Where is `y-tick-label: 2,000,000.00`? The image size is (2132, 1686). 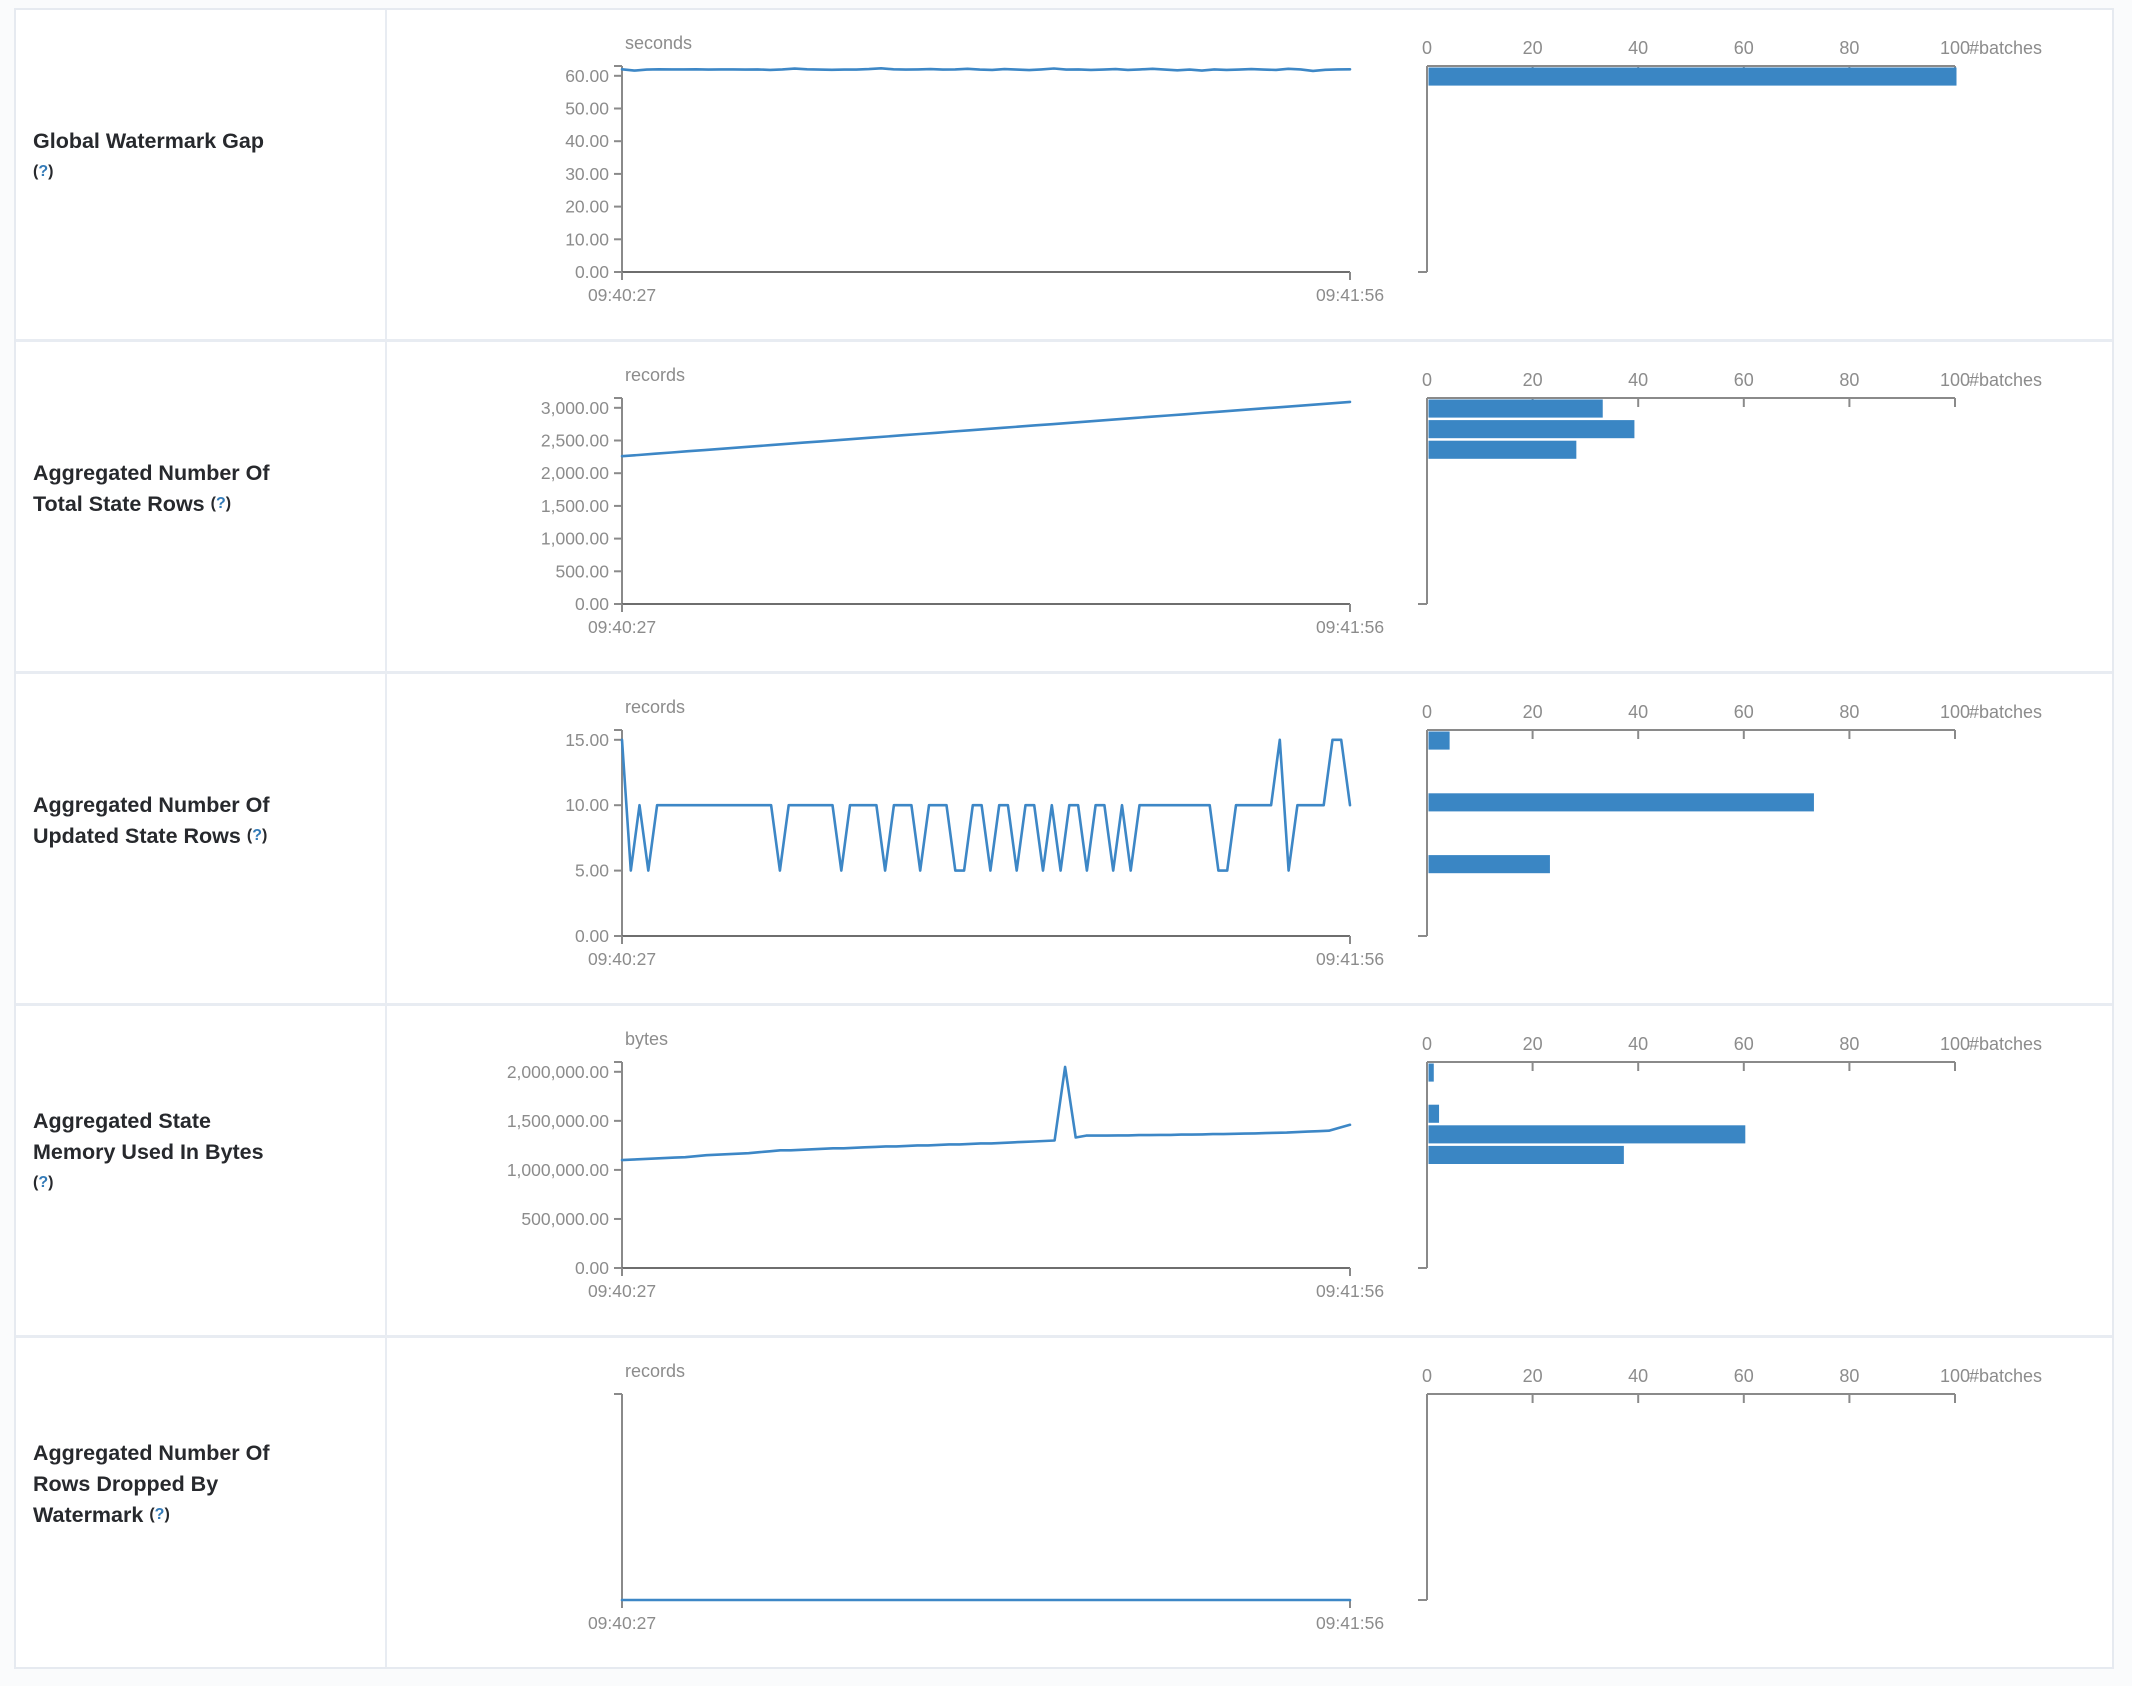 y-tick-label: 2,000,000.00 is located at coordinates (558, 1072).